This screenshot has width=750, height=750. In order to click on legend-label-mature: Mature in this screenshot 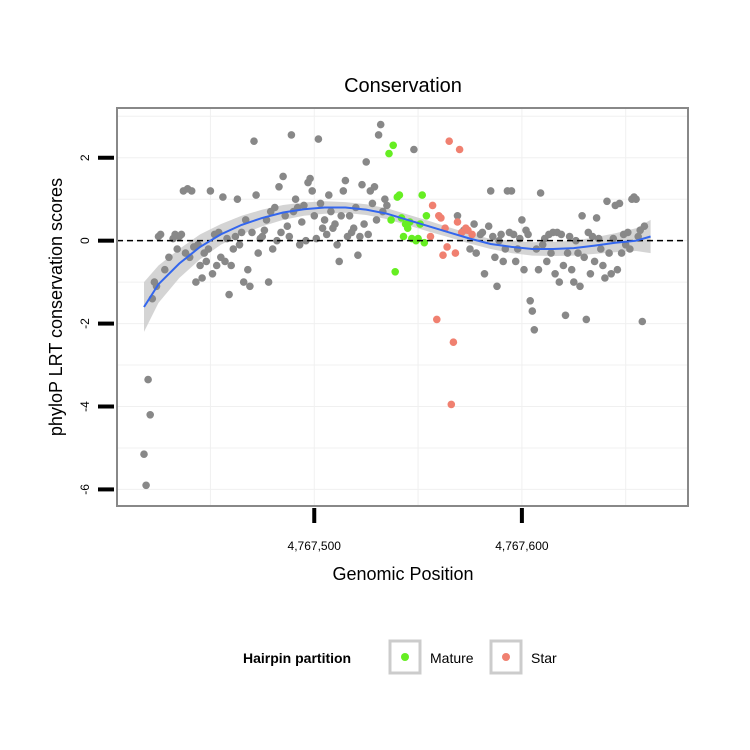, I will do `click(452, 658)`.